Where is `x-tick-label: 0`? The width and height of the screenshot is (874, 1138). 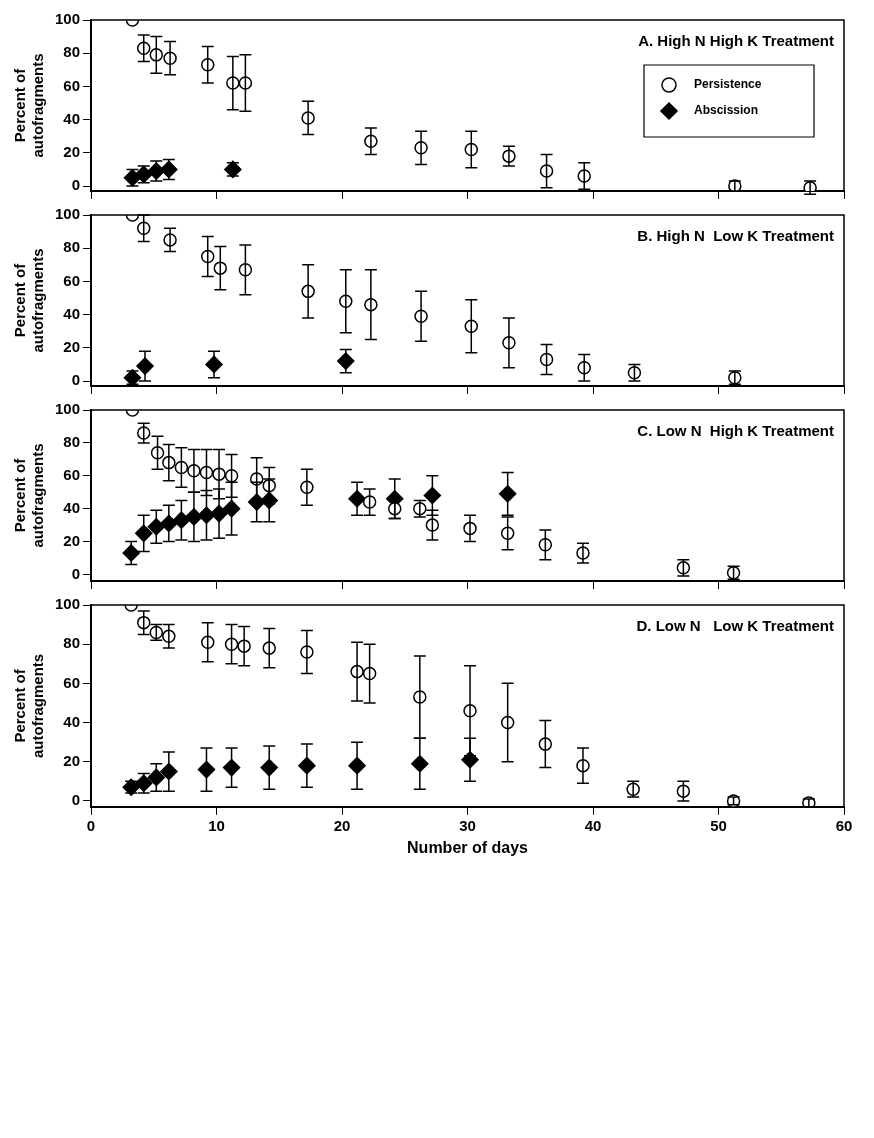
x-tick-label: 0 is located at coordinates (91, 825).